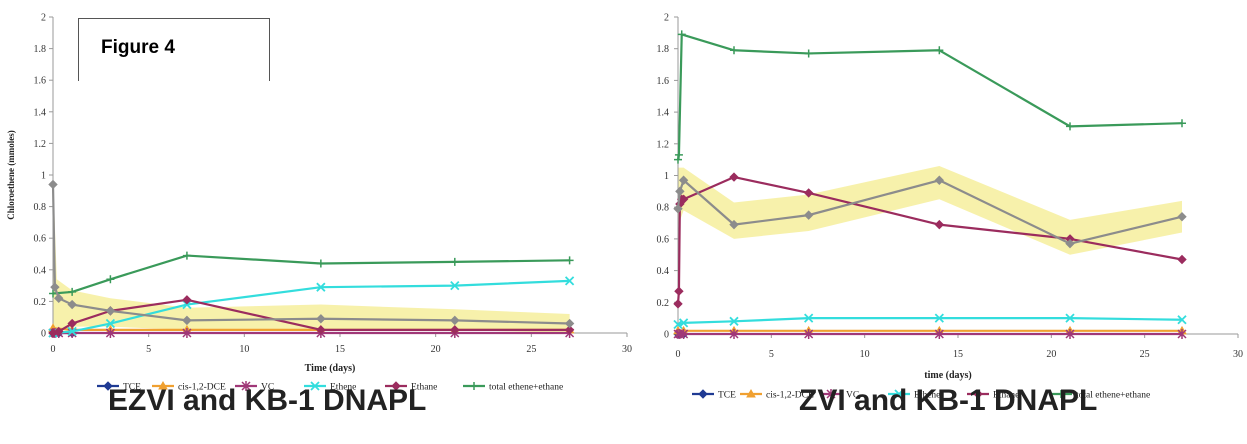 The image size is (1247, 444). What do you see at coordinates (531, 349) in the screenshot?
I see `x-tick-label-1-5: 25` at bounding box center [531, 349].